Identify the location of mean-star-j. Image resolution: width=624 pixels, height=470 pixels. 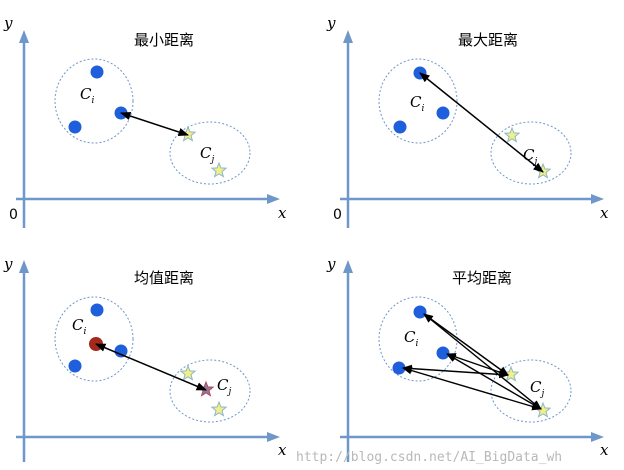
(206, 388).